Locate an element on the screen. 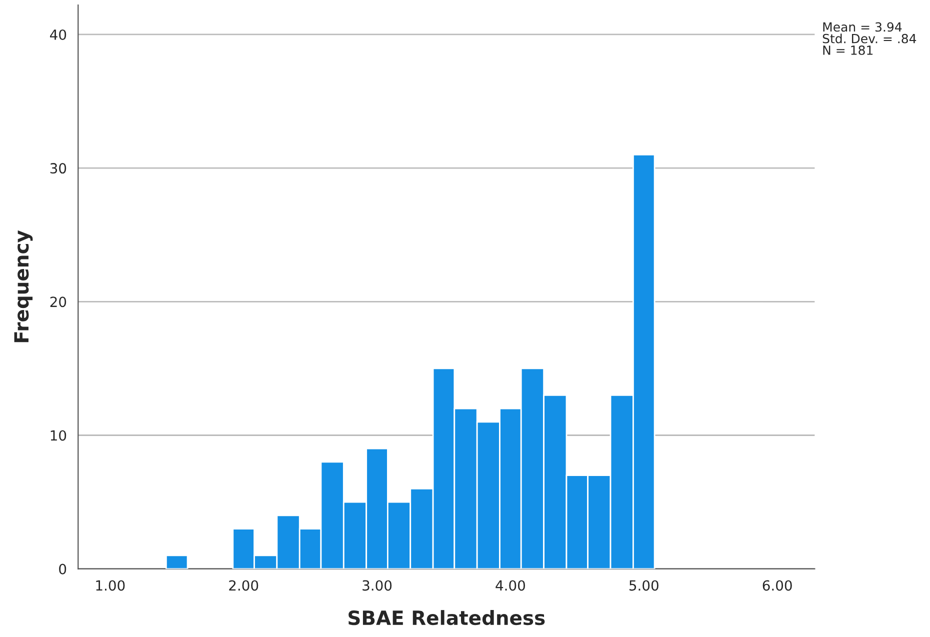  x-axis-title: SBAE Relatedness is located at coordinates (446, 618).